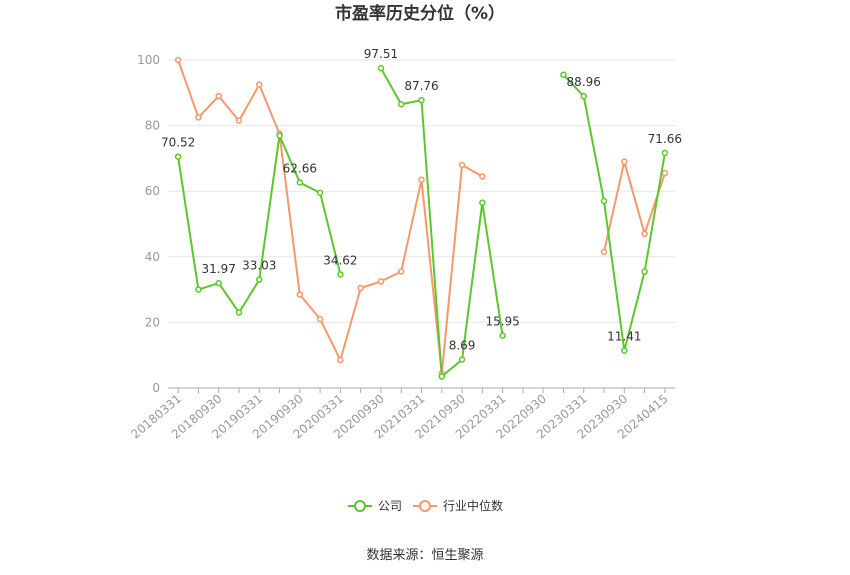 This screenshot has height=575, width=850. Describe the element at coordinates (502, 322) in the screenshot. I see `data-label: 15.95` at that location.